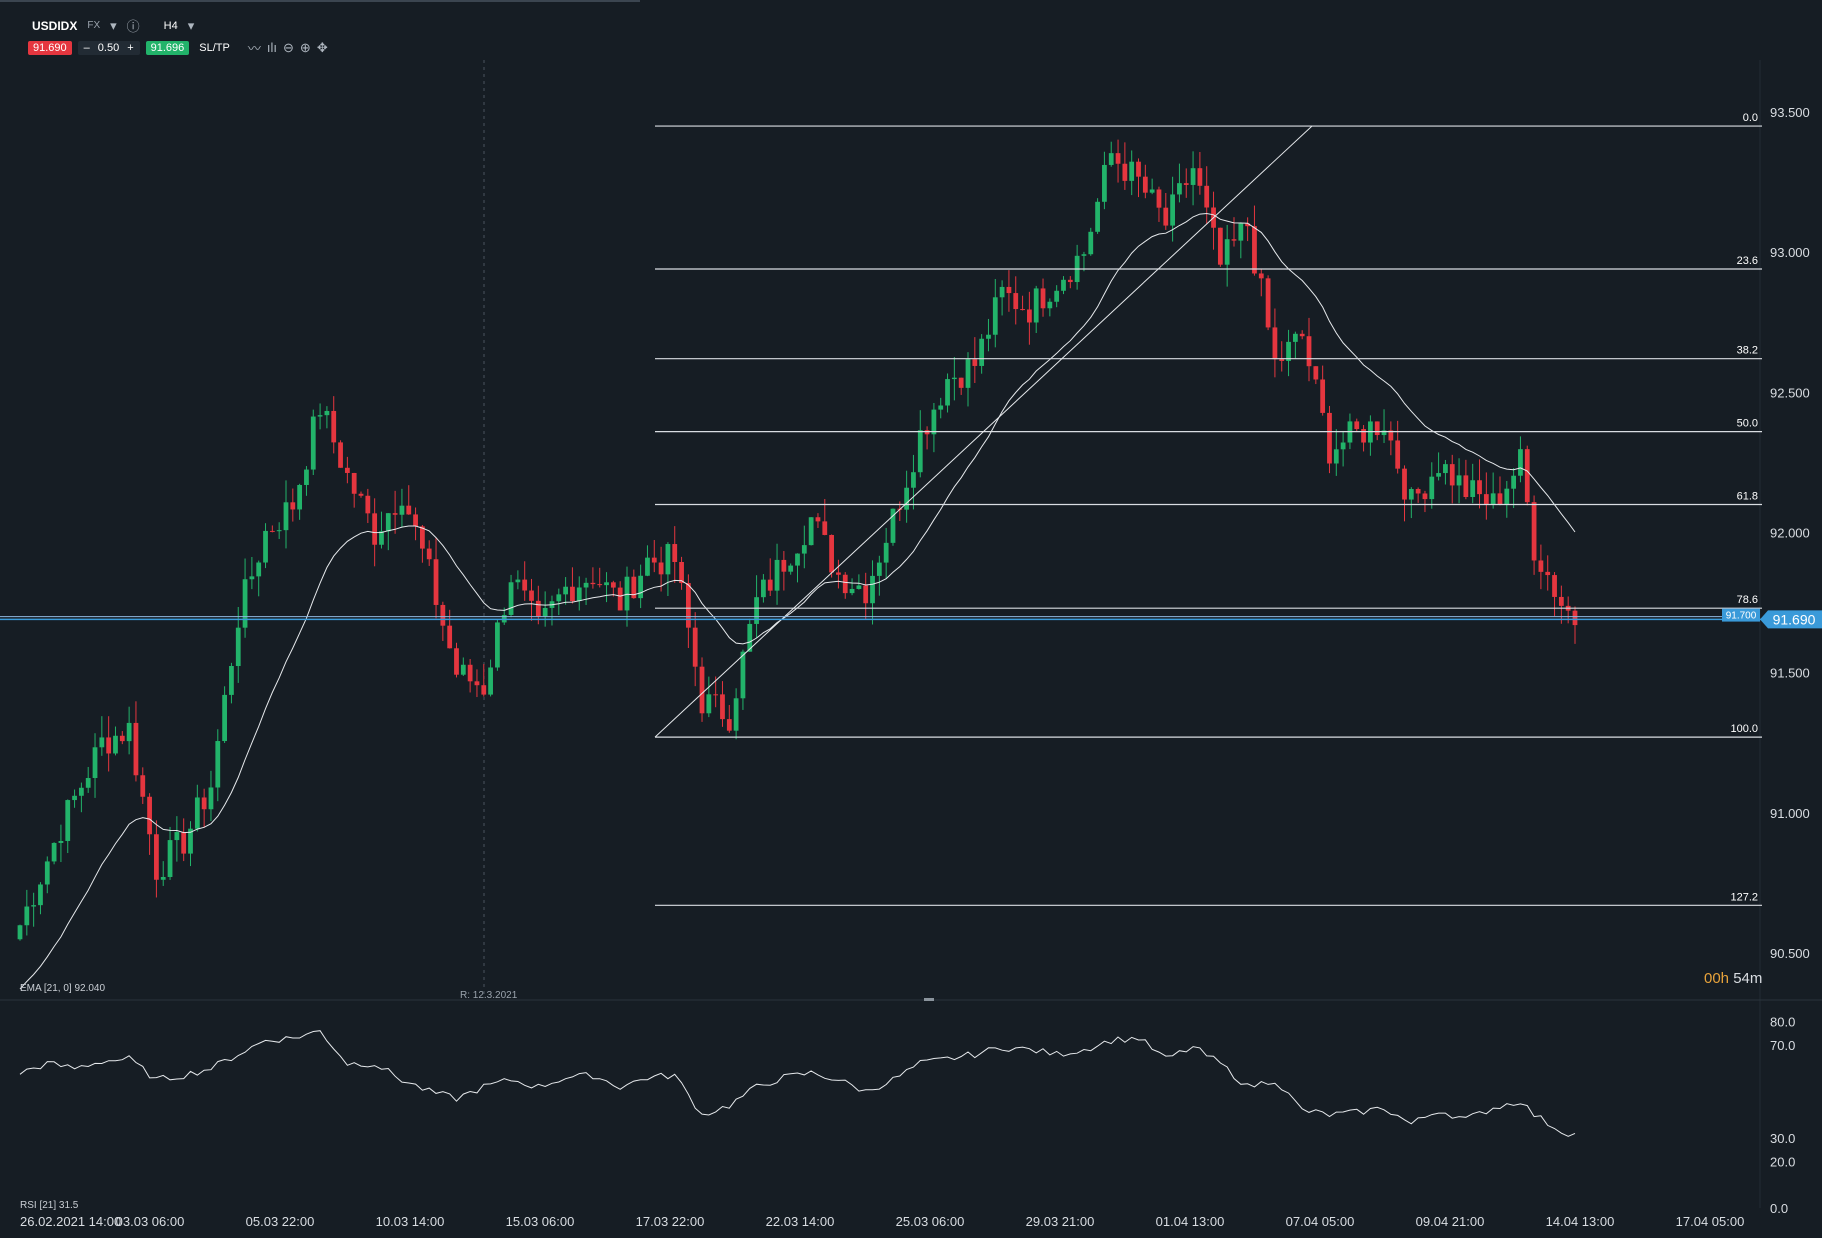 Image resolution: width=1822 pixels, height=1238 pixels. What do you see at coordinates (280, 1221) in the screenshot?
I see `time-axis-tick: 05.03 22:00` at bounding box center [280, 1221].